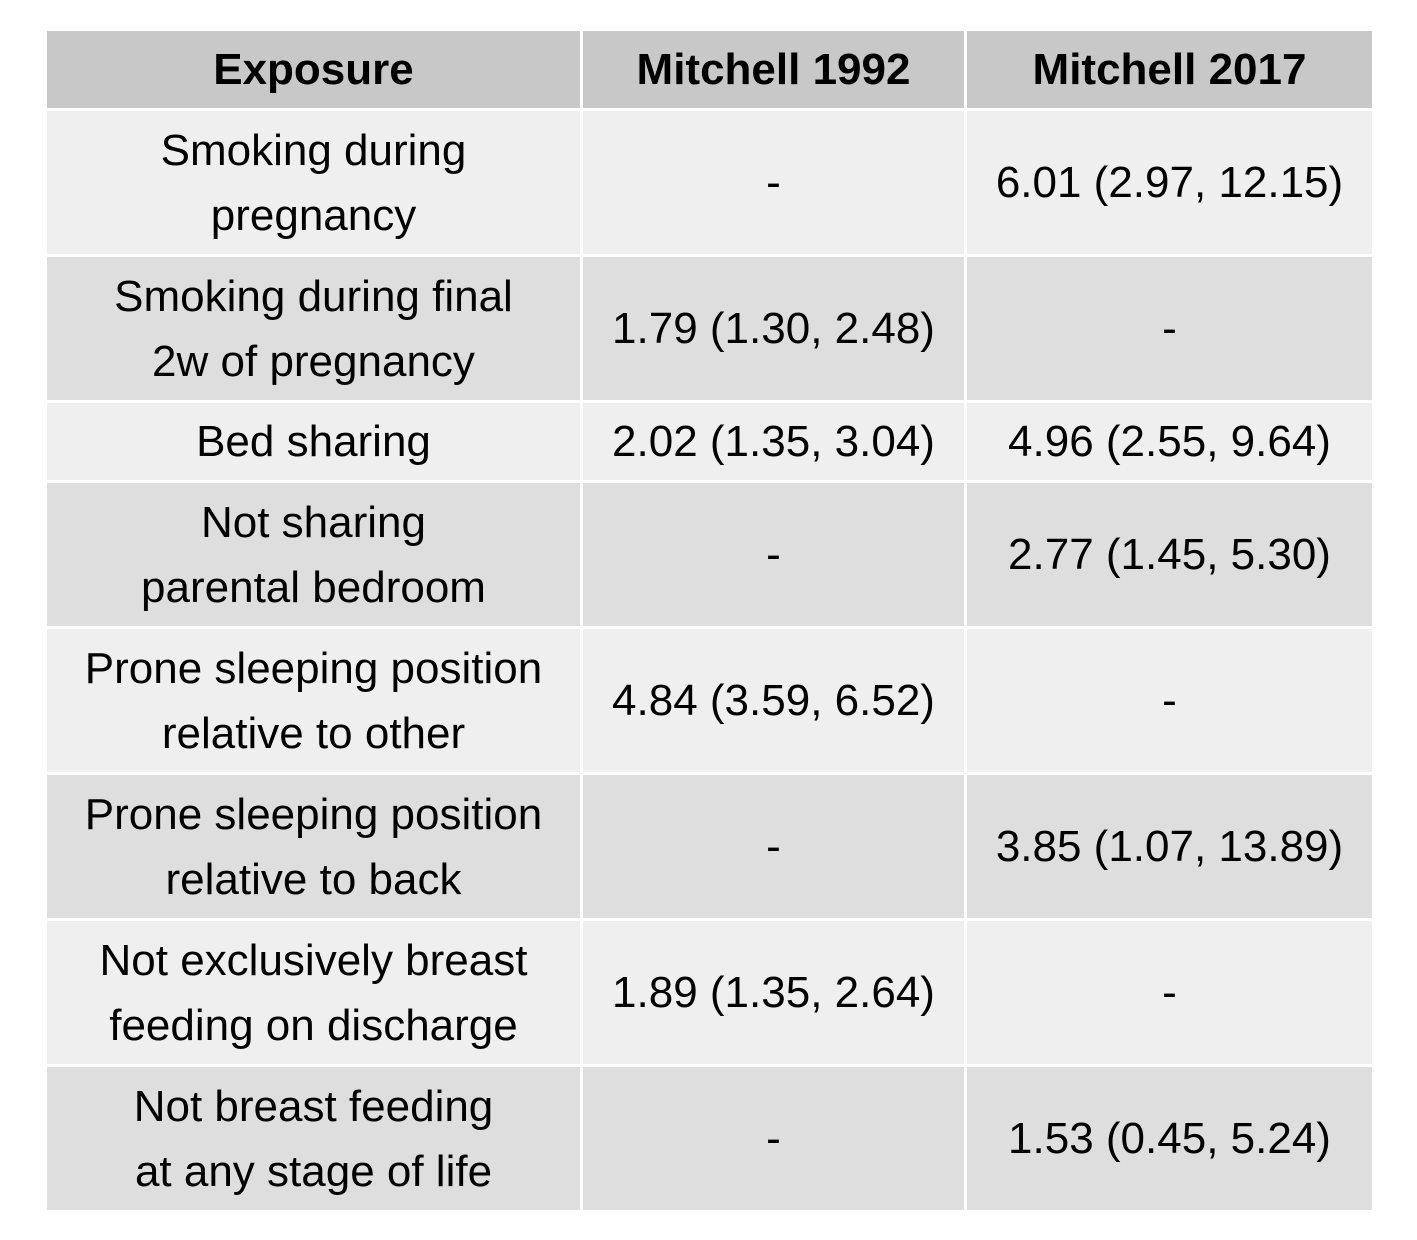  What do you see at coordinates (773, 441) in the screenshot?
I see `mitchell-1992-cell: 2.02 (1.35, 3.04)` at bounding box center [773, 441].